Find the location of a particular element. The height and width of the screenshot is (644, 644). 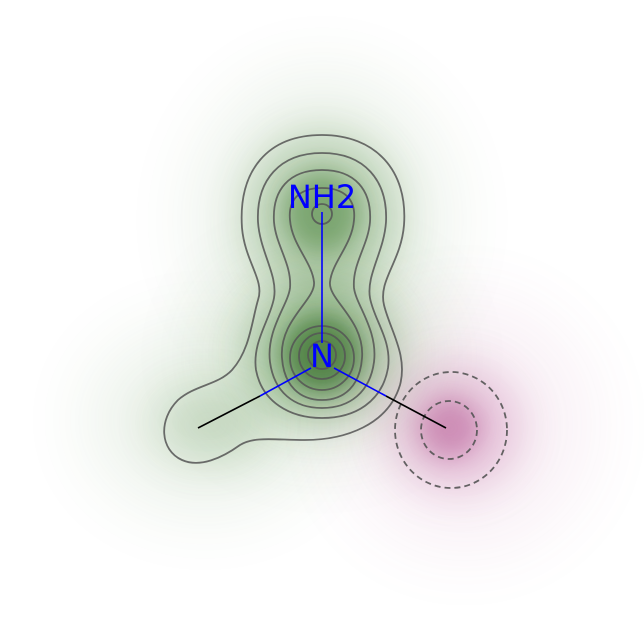

negative-contours is located at coordinates (451, 430).